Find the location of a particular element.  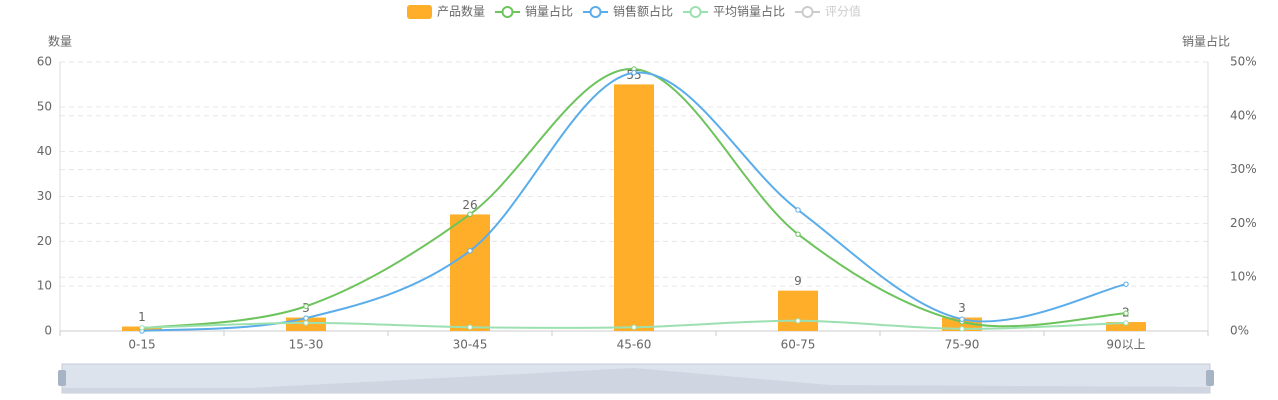

y2-axis-title: 销量占比 is located at coordinates (1206, 41).